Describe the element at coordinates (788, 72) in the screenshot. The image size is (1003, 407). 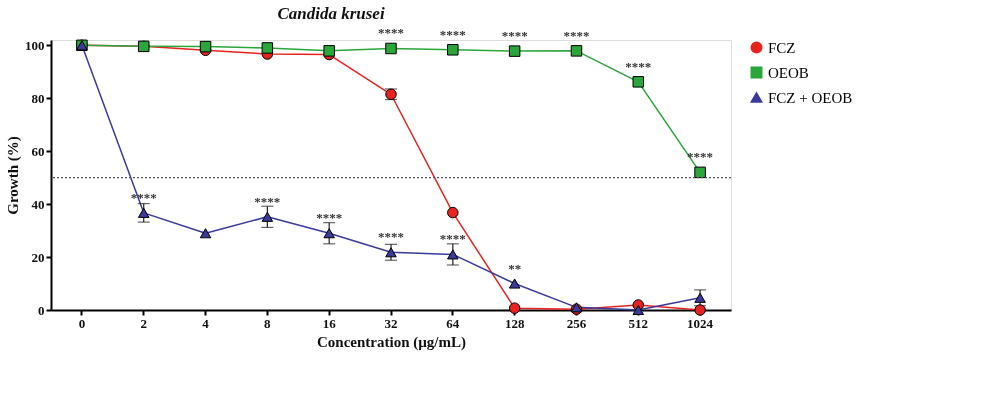
I see `legend-label: OEOB` at that location.